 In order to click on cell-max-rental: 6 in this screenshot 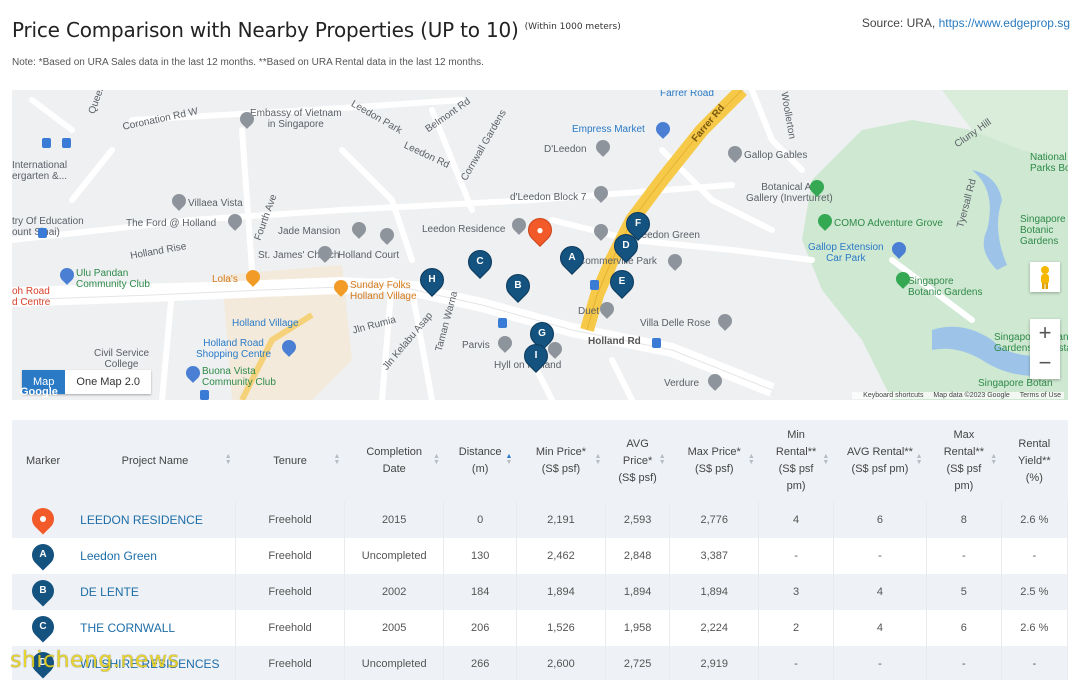, I will do `click(964, 628)`.